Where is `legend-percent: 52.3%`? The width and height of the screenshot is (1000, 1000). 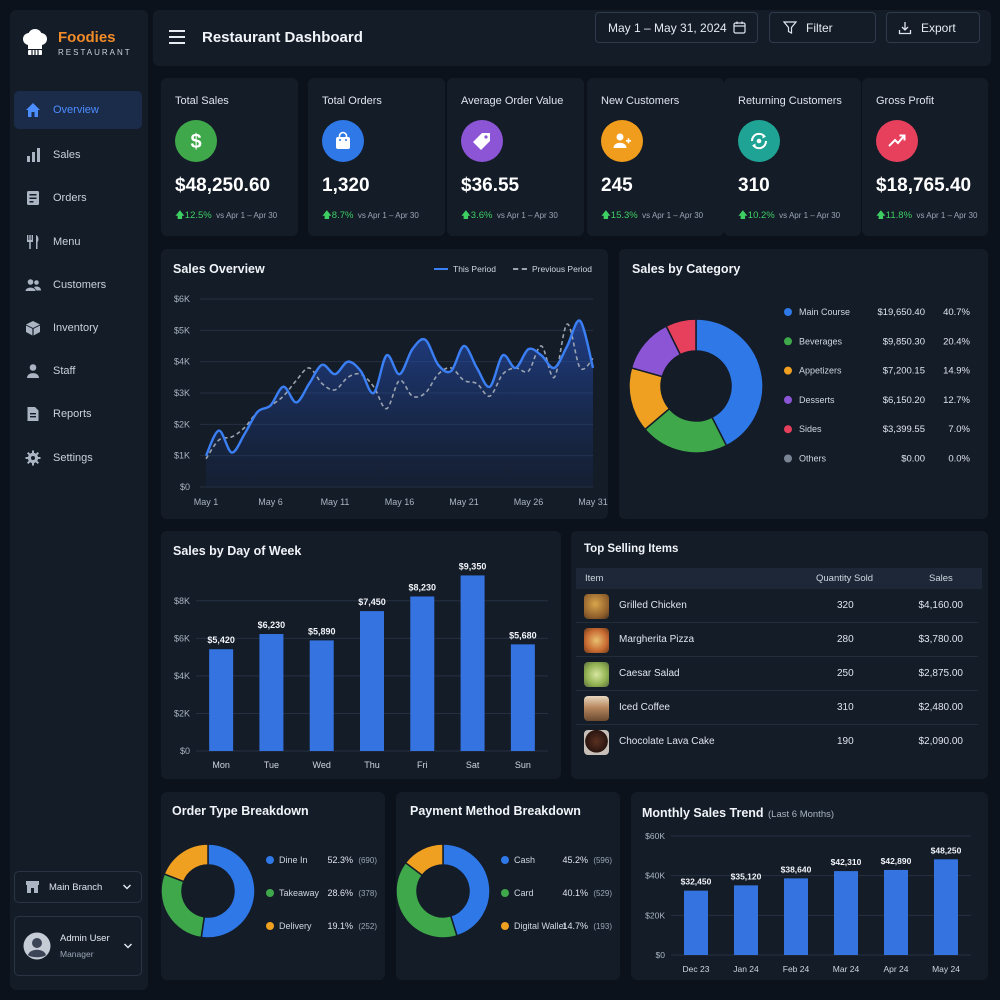 legend-percent: 52.3% is located at coordinates (340, 860).